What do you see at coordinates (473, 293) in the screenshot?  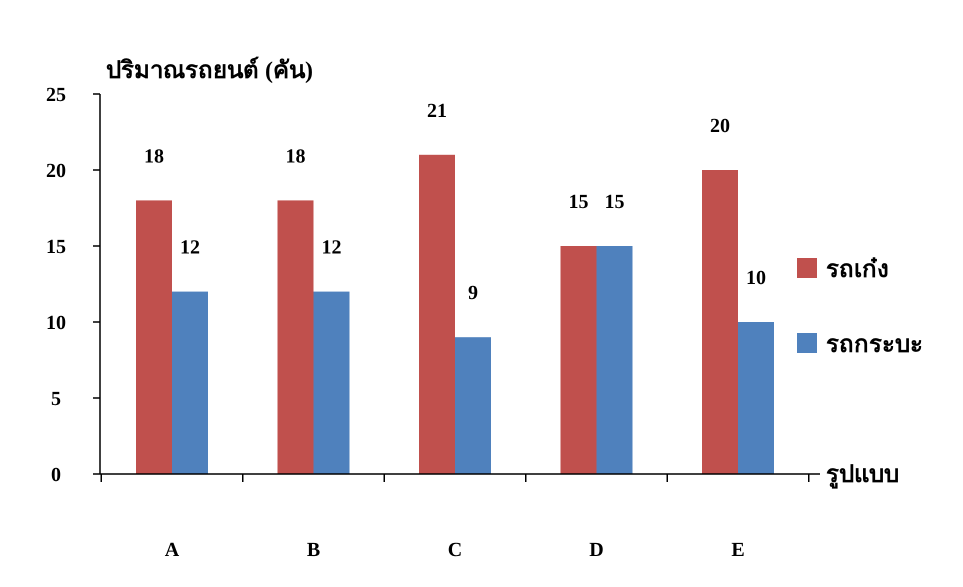 I see `data-label: 9` at bounding box center [473, 293].